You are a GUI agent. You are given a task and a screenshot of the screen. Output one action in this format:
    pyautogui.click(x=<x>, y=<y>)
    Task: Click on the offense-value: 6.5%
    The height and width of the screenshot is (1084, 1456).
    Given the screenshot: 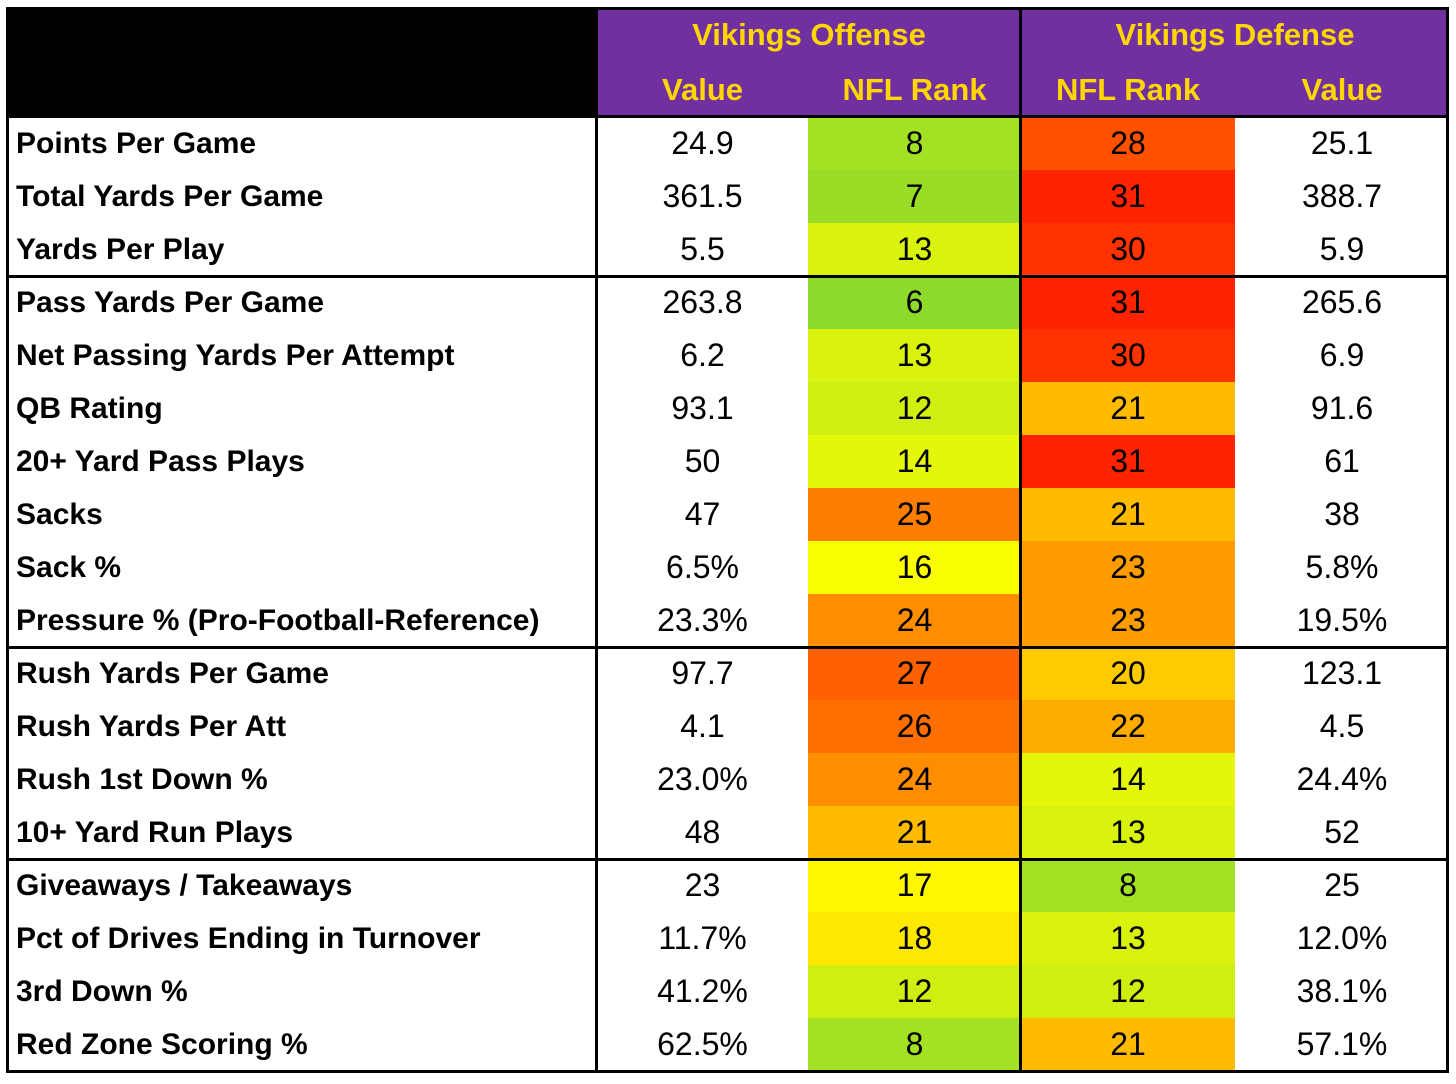 What is the action you would take?
    pyautogui.click(x=702, y=567)
    